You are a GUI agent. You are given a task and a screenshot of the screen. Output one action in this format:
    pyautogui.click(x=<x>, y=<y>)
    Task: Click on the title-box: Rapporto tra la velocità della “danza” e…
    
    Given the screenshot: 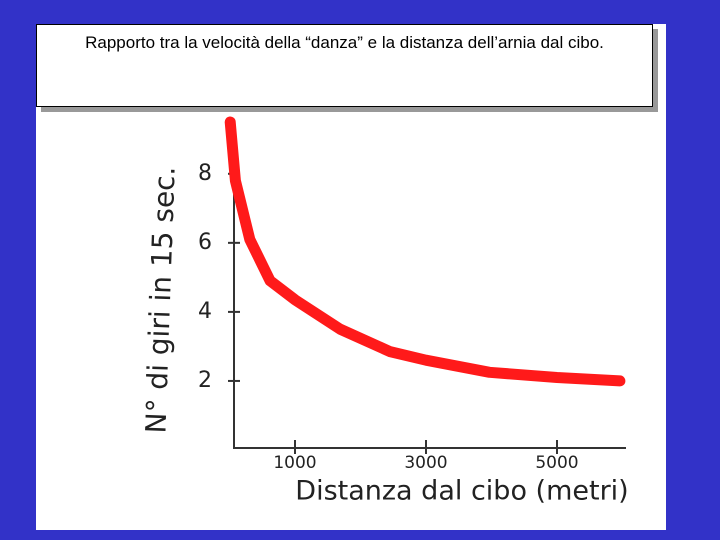 What is the action you would take?
    pyautogui.click(x=344, y=65)
    